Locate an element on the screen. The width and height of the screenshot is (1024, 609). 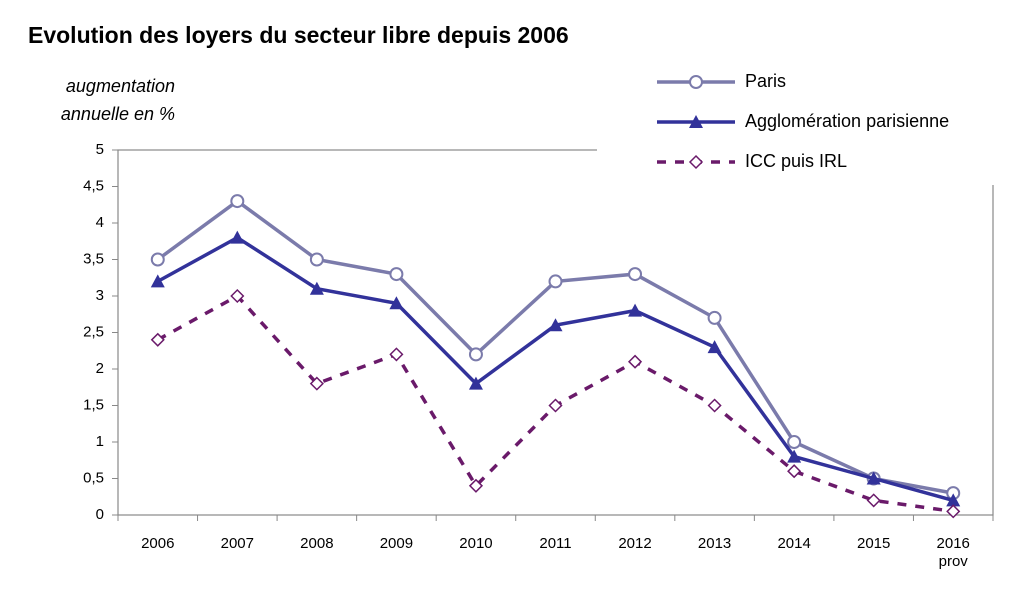
legend-label: ICC puis IRL is located at coordinates (796, 161).